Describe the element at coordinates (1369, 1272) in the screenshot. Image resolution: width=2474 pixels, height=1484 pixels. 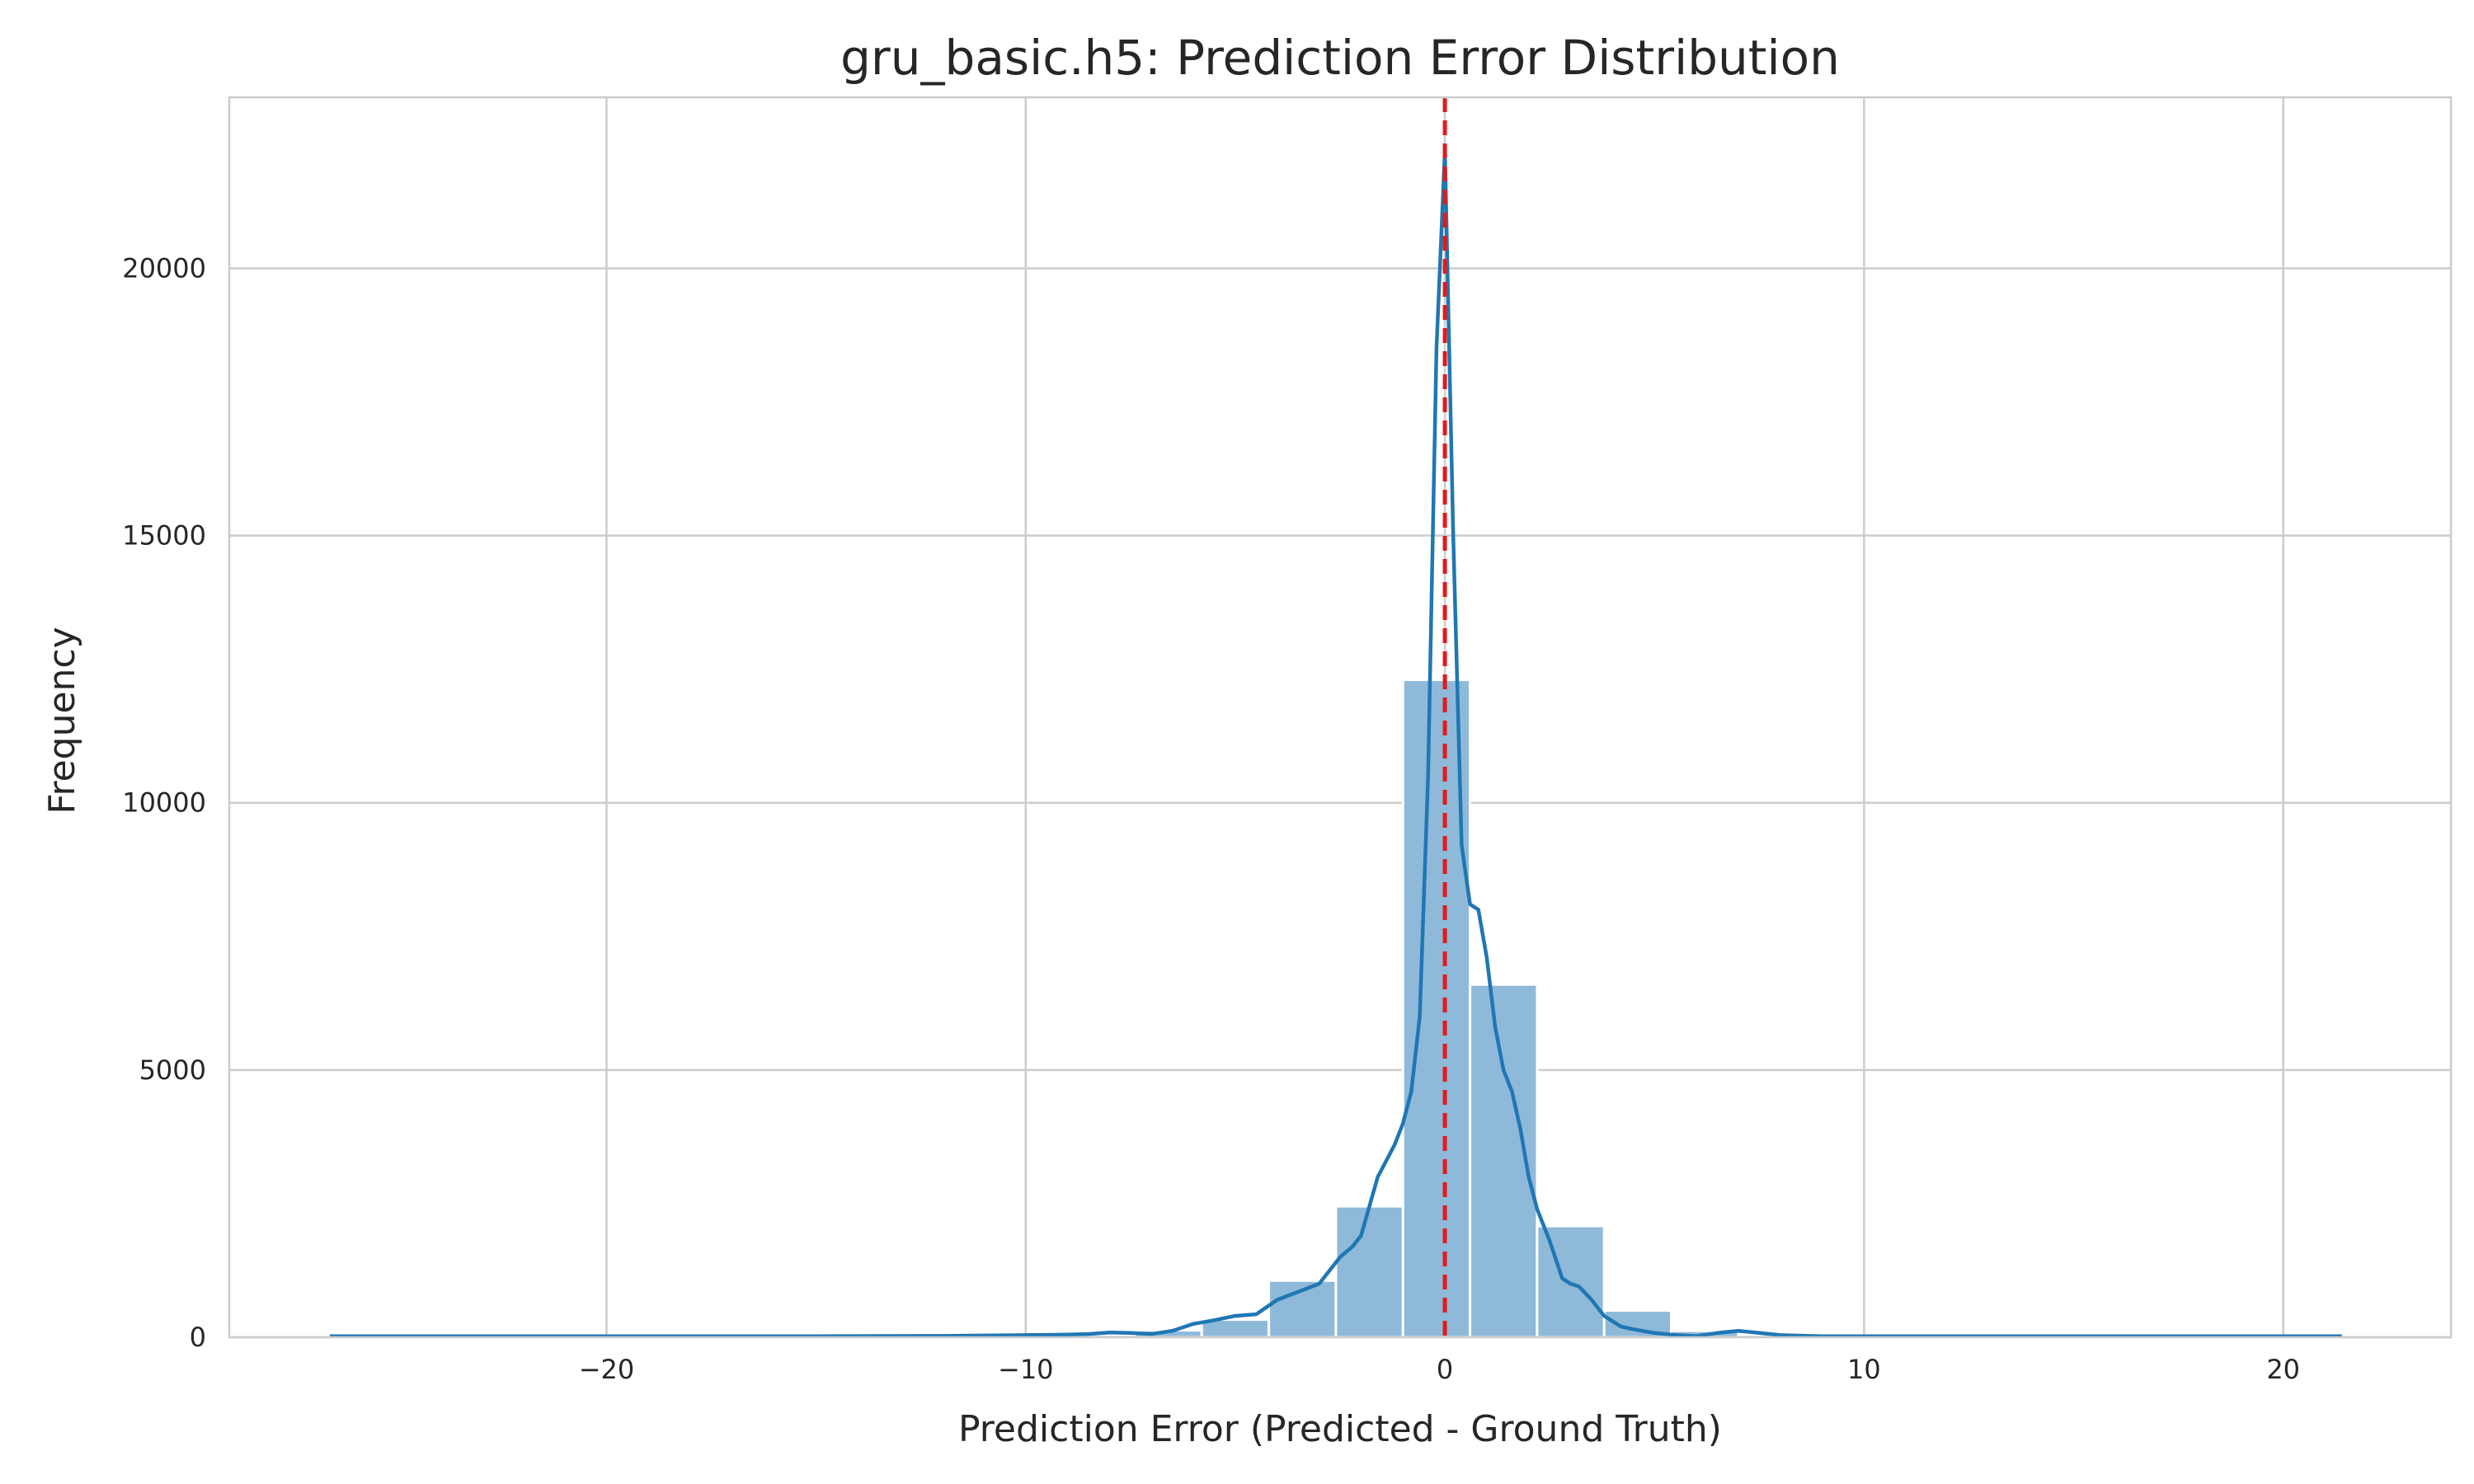
I see `histogram-bar` at that location.